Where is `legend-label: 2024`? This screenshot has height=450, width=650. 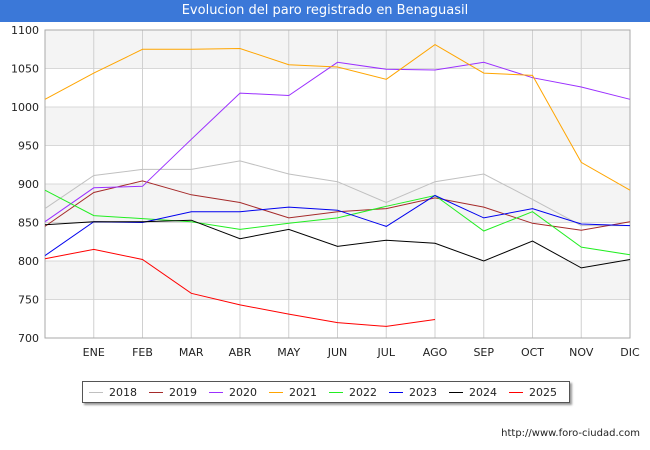
legend-label: 2024 is located at coordinates (483, 392).